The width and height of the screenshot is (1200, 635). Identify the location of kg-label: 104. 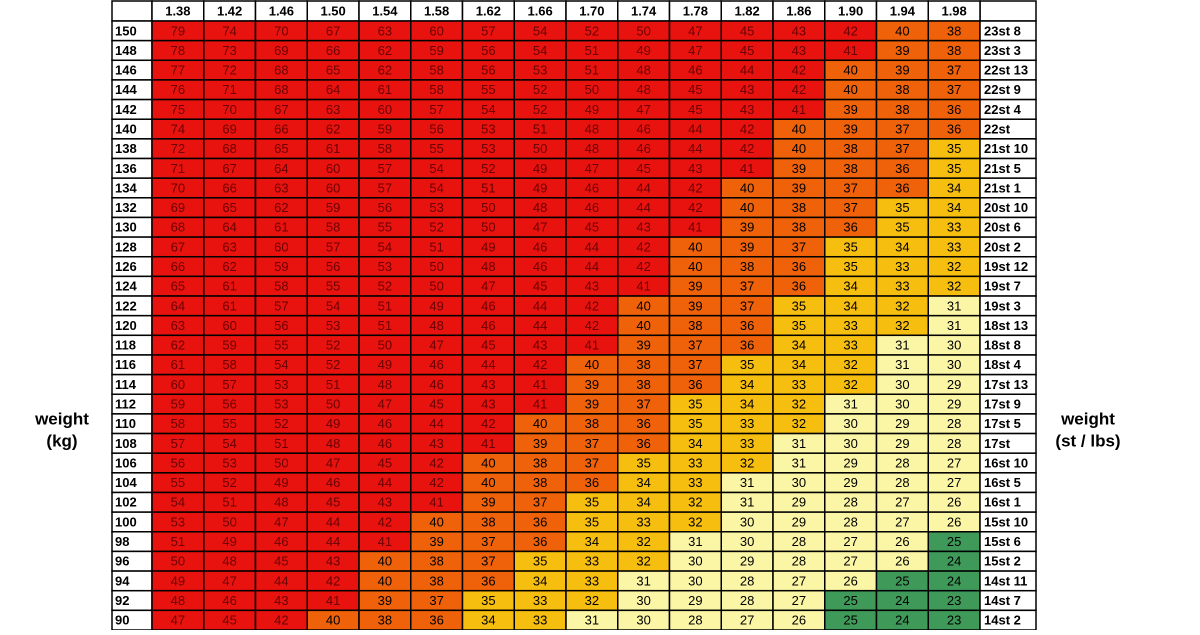
(126, 482).